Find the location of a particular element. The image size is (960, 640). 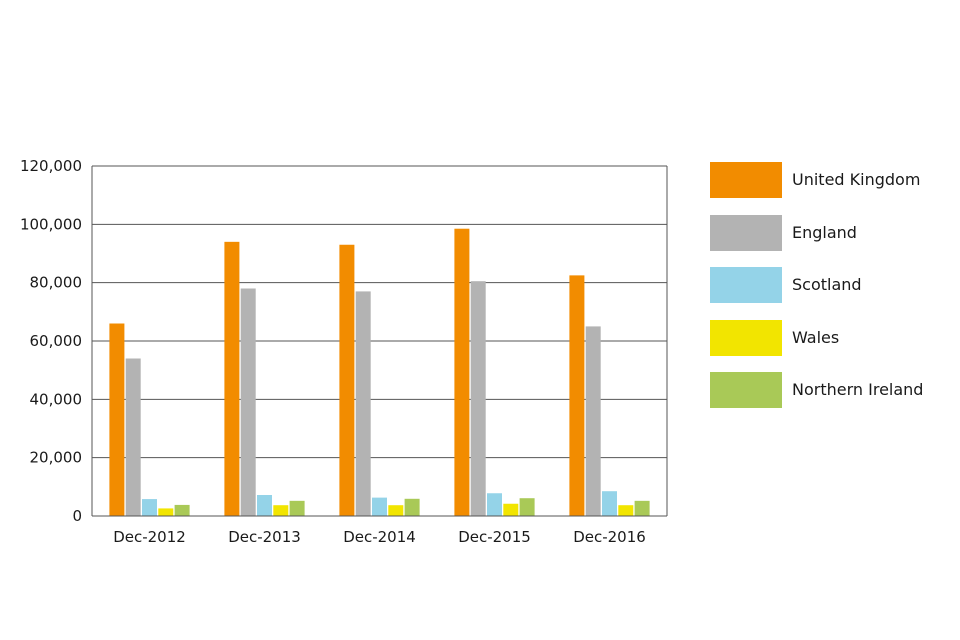

bar-england-dec-2013 is located at coordinates (248, 402).